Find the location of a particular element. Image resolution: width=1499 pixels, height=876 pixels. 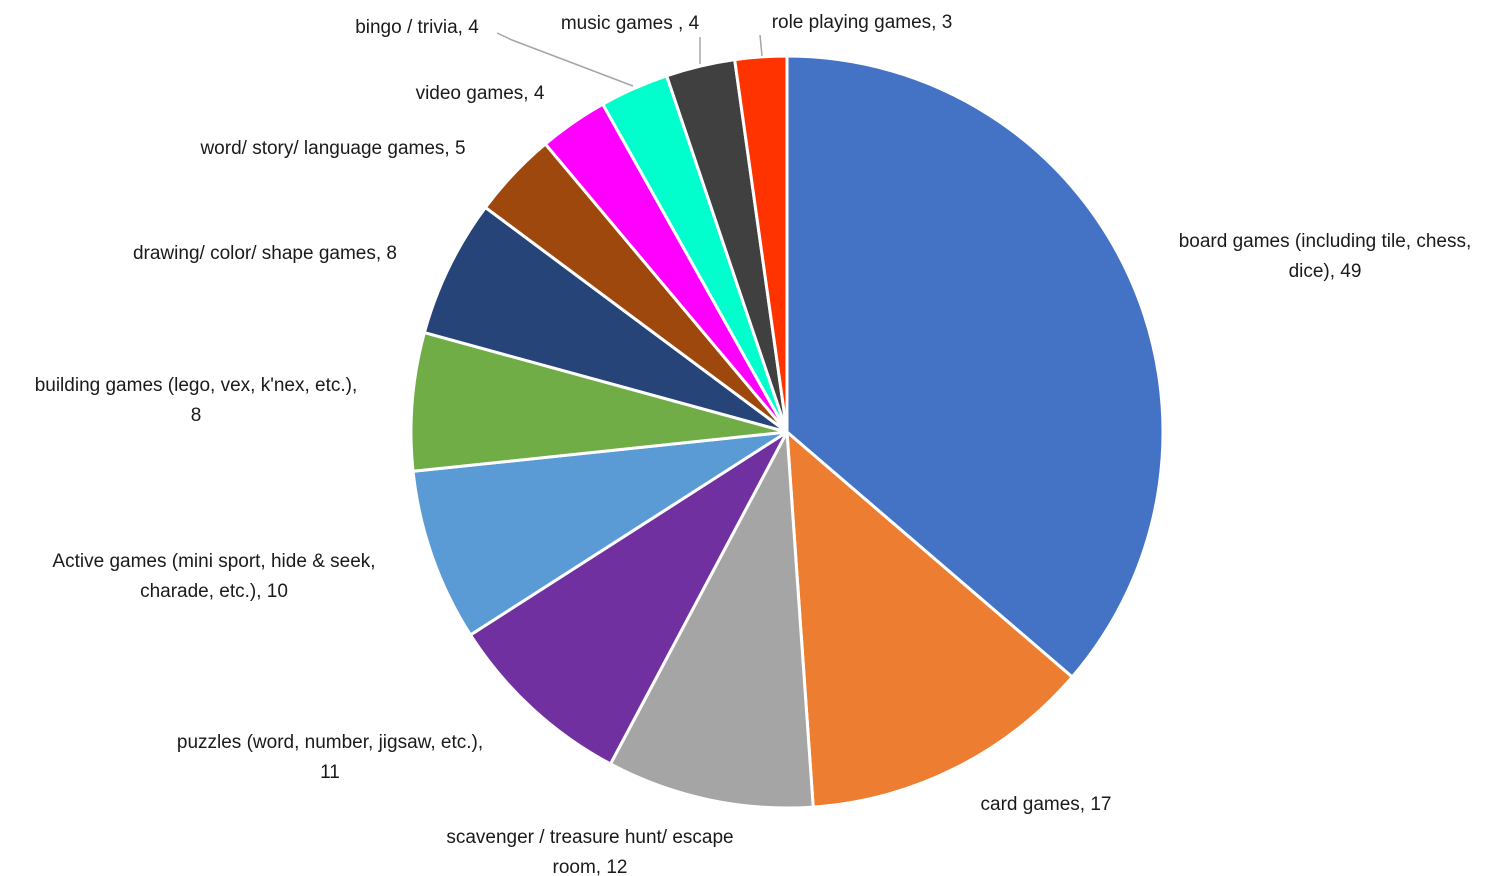

slice-label-line: puzzles (word, number, jigsaw, etc.), is located at coordinates (330, 742).